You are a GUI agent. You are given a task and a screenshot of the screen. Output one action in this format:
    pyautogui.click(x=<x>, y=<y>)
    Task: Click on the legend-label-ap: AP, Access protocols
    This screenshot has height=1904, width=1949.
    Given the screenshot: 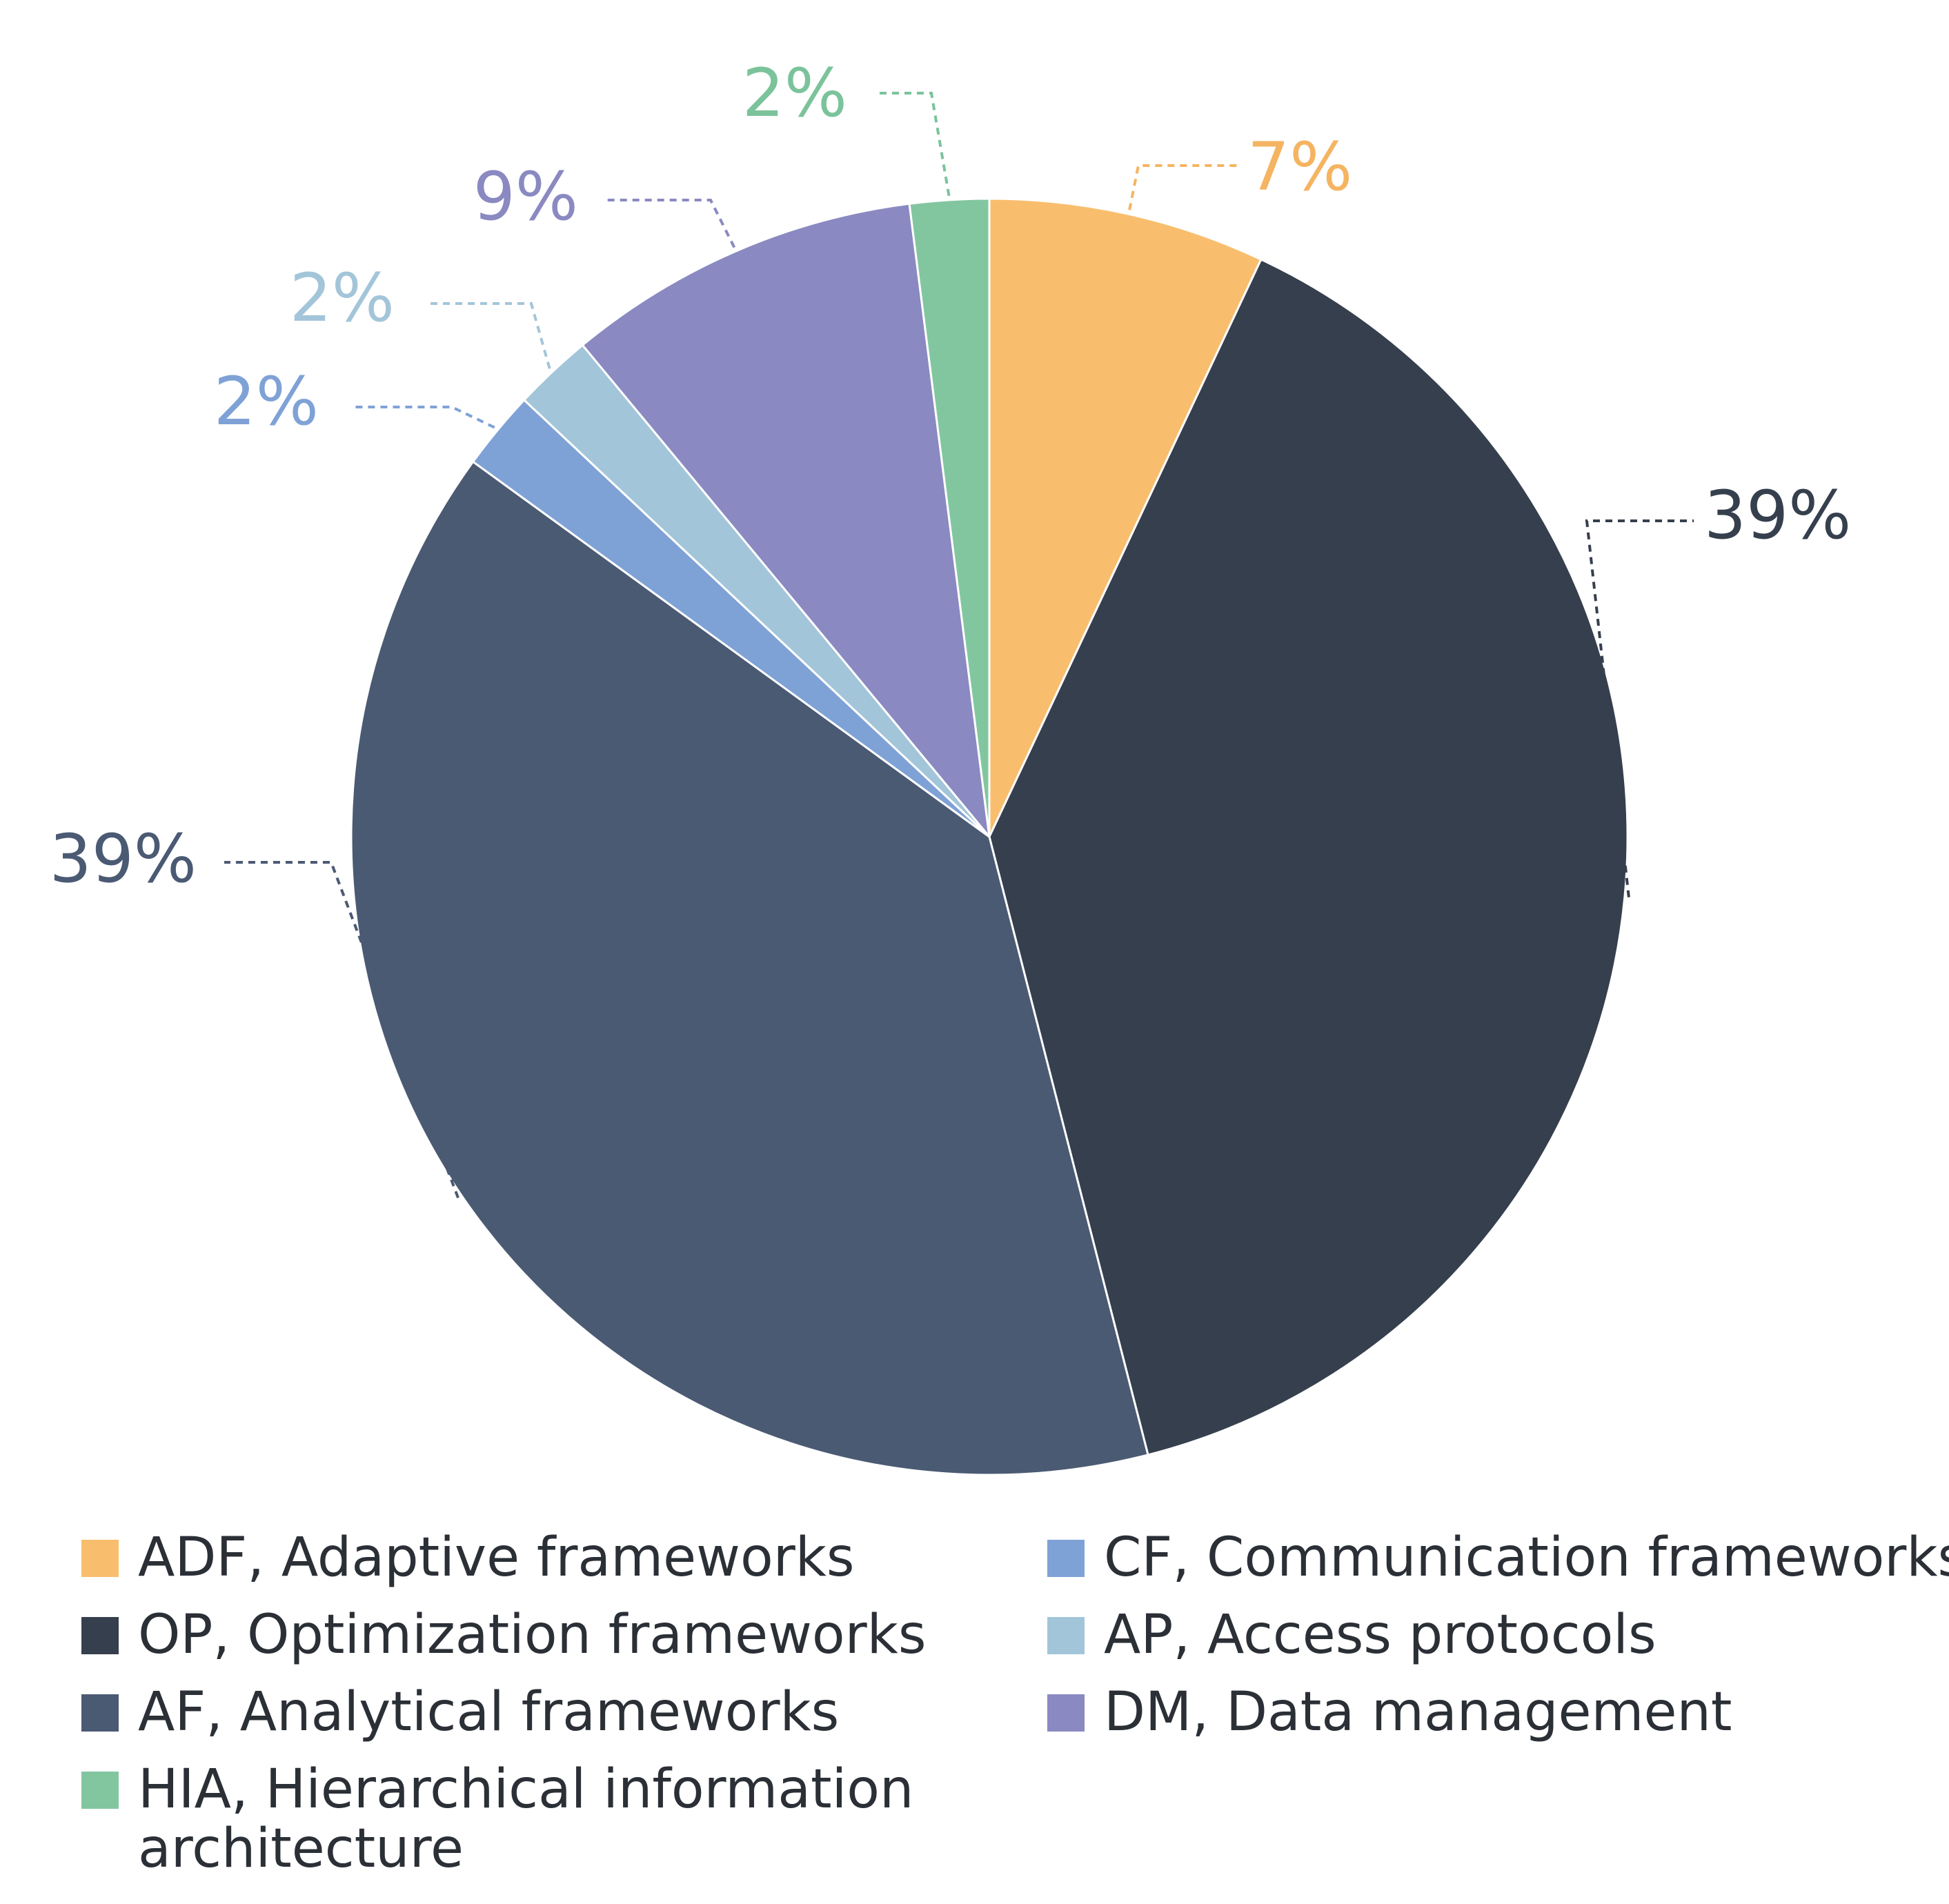 What is the action you would take?
    pyautogui.click(x=1380, y=1635)
    